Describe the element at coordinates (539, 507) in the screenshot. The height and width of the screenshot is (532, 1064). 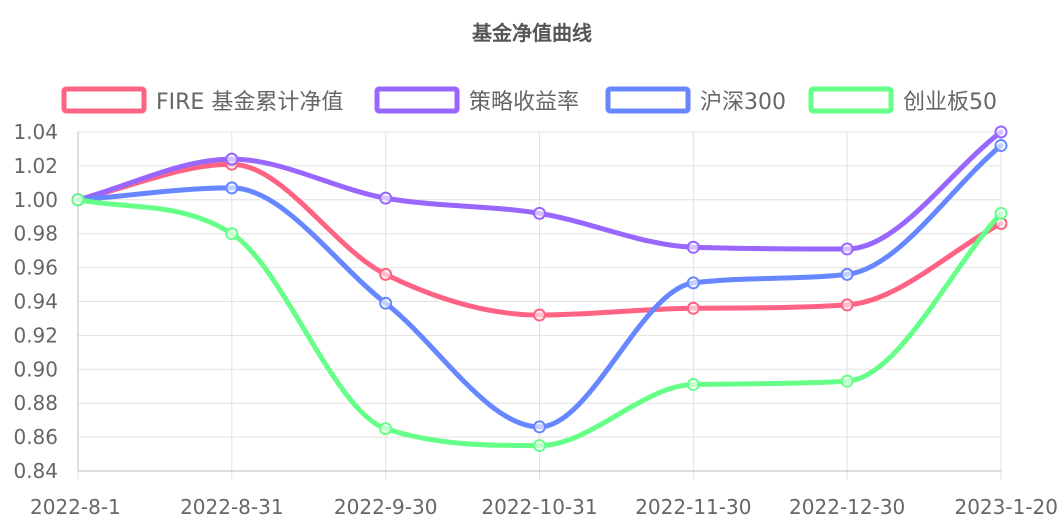
I see `x-tick-label: 2022-10-31` at that location.